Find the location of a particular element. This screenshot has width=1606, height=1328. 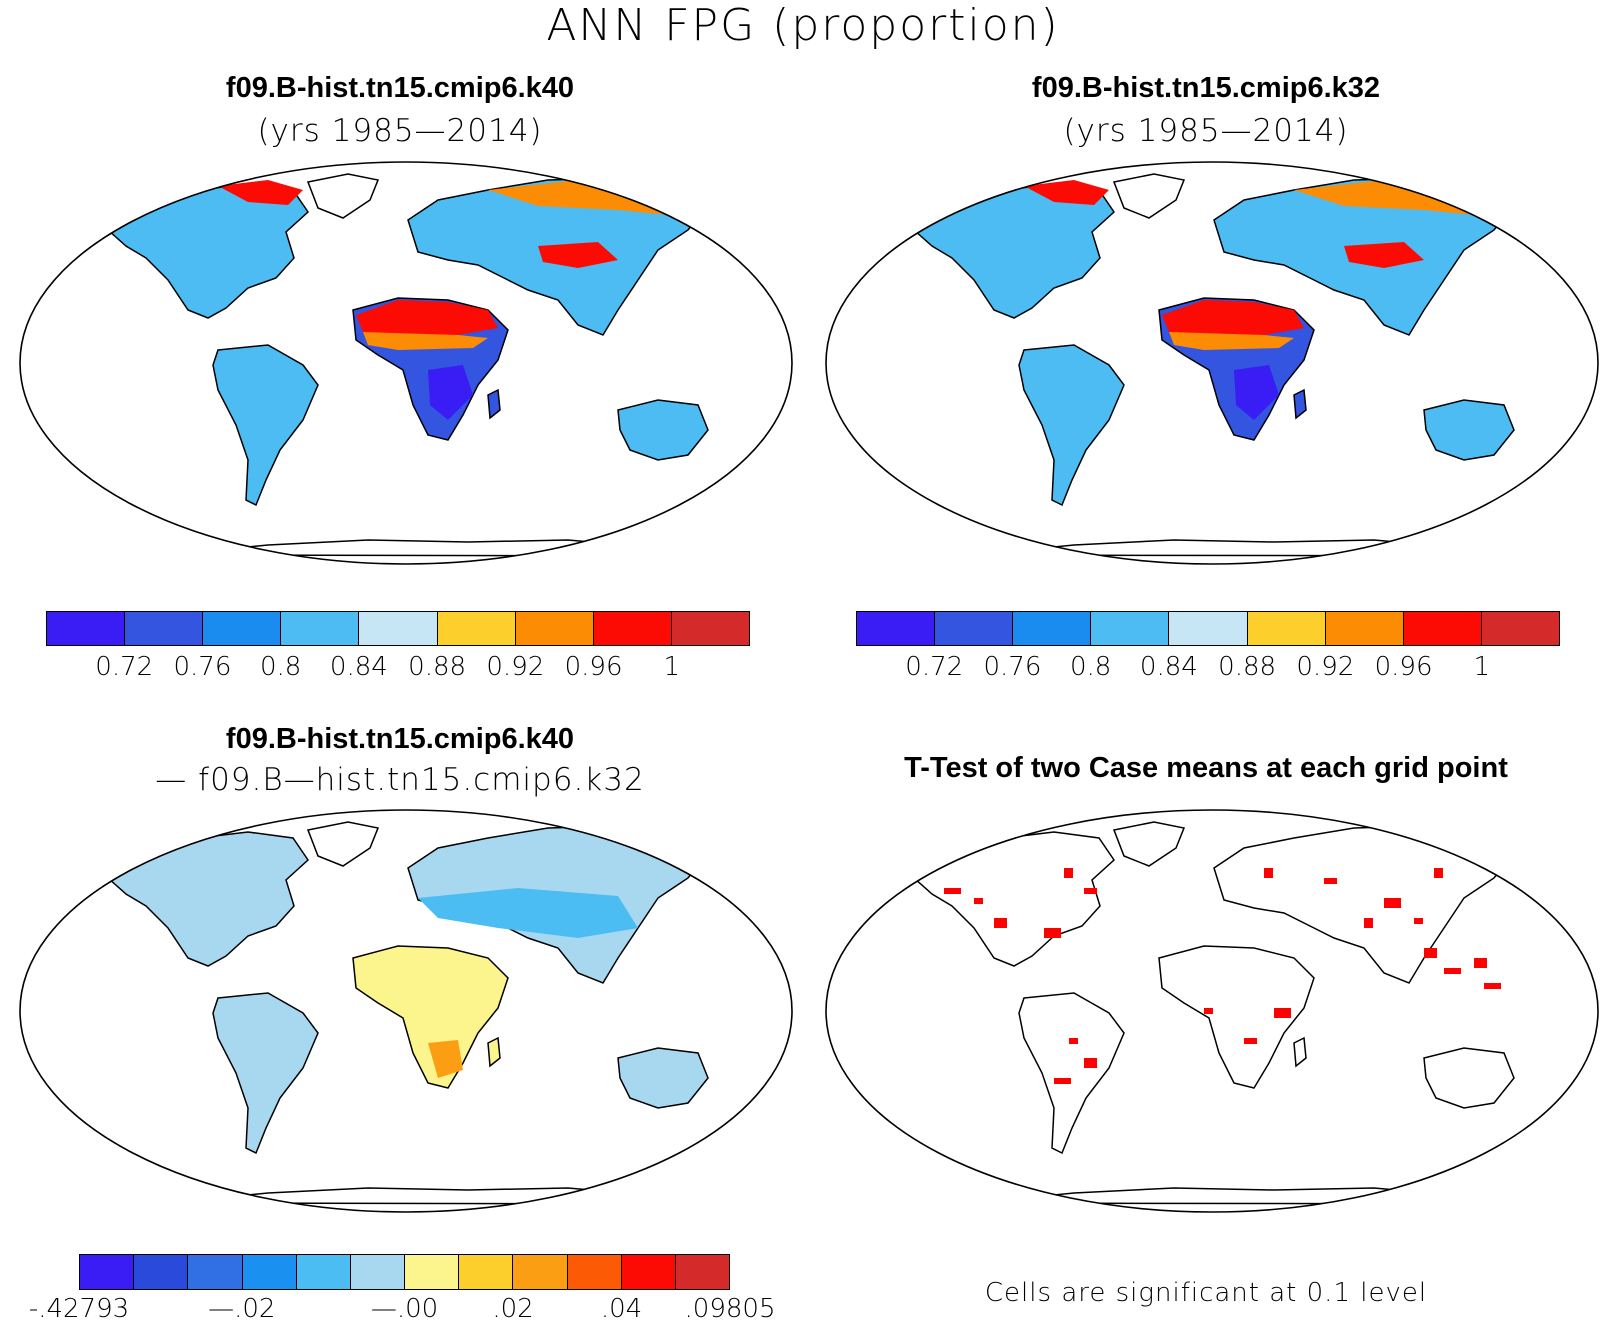

panel3-subtitle: — f09.B—hist.tn15.cmip6.k32 is located at coordinates (400, 780).